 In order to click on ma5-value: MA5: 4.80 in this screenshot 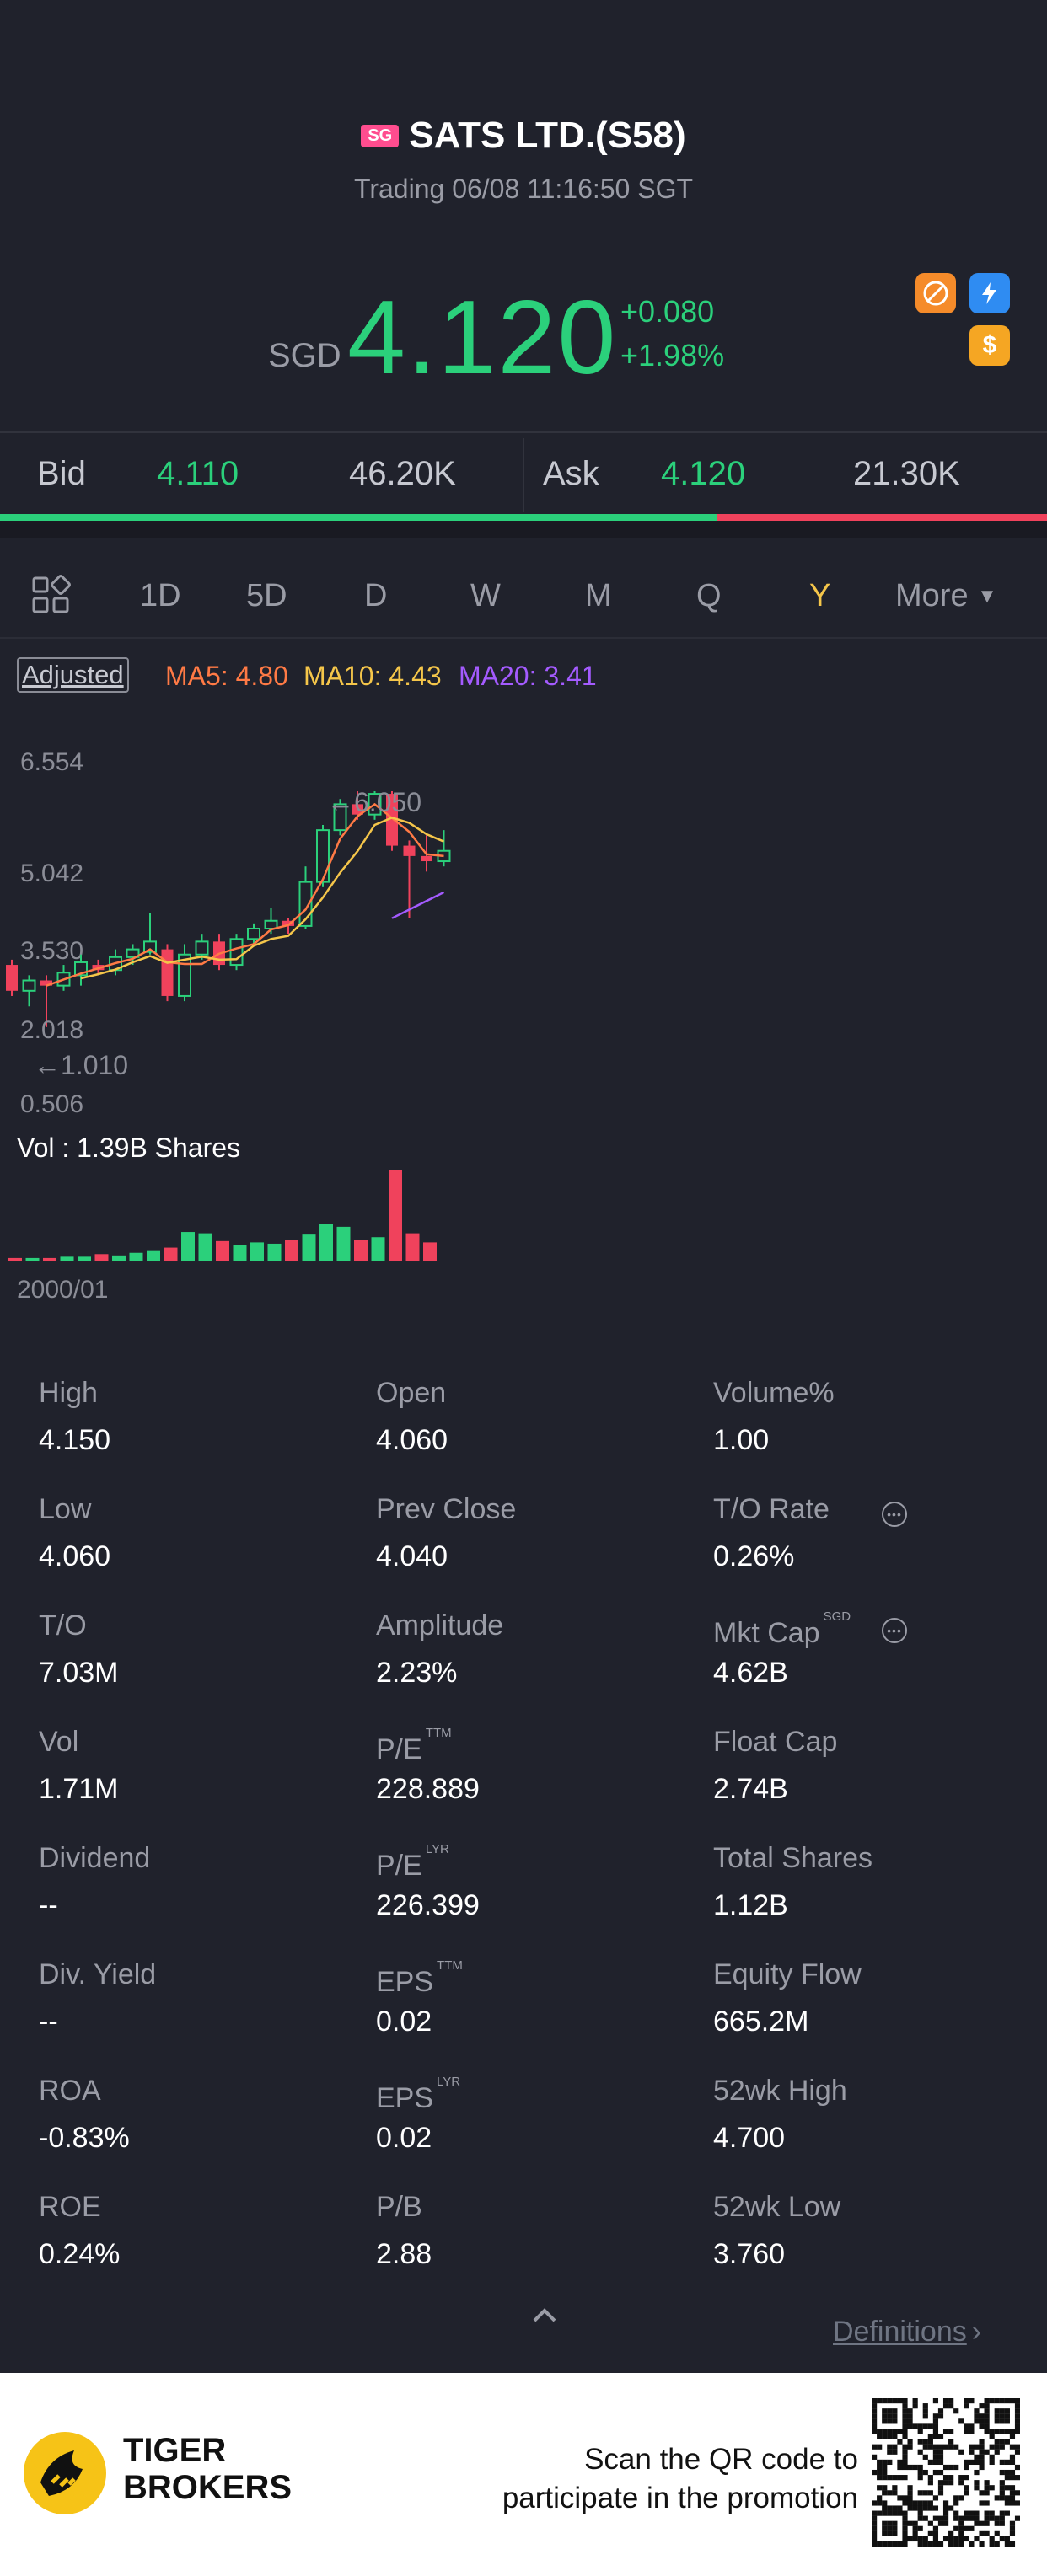, I will do `click(227, 676)`.